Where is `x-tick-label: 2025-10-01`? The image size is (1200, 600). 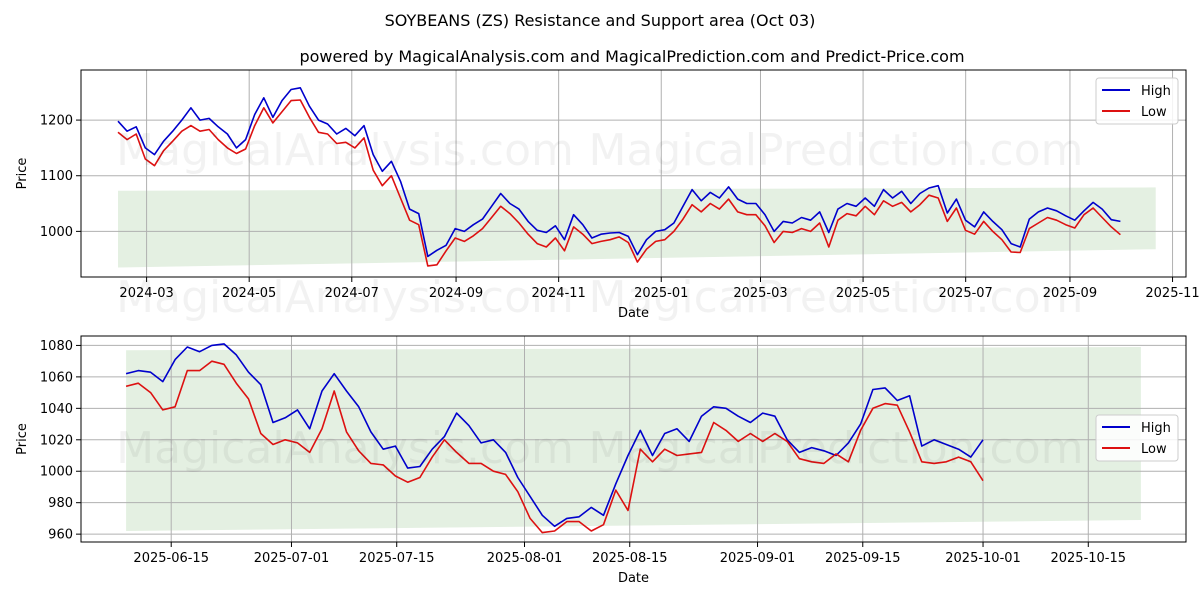
x-tick-label: 2025-10-01 is located at coordinates (983, 558).